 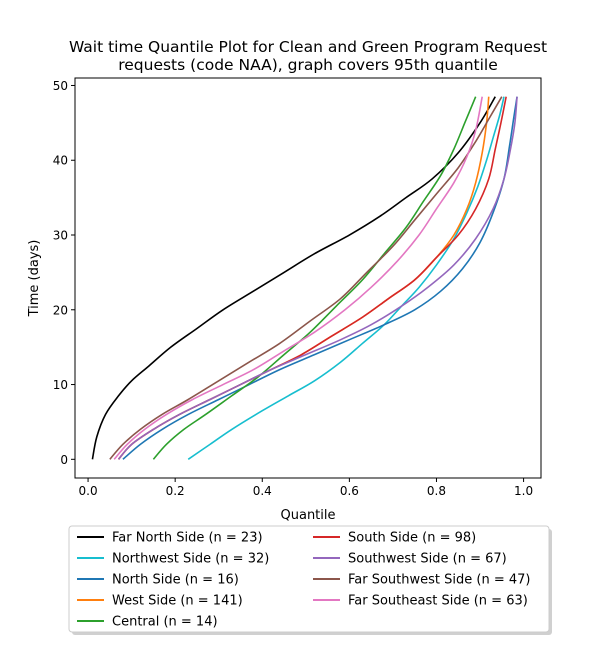 What do you see at coordinates (60, 86) in the screenshot?
I see `y-tick-label: 50` at bounding box center [60, 86].